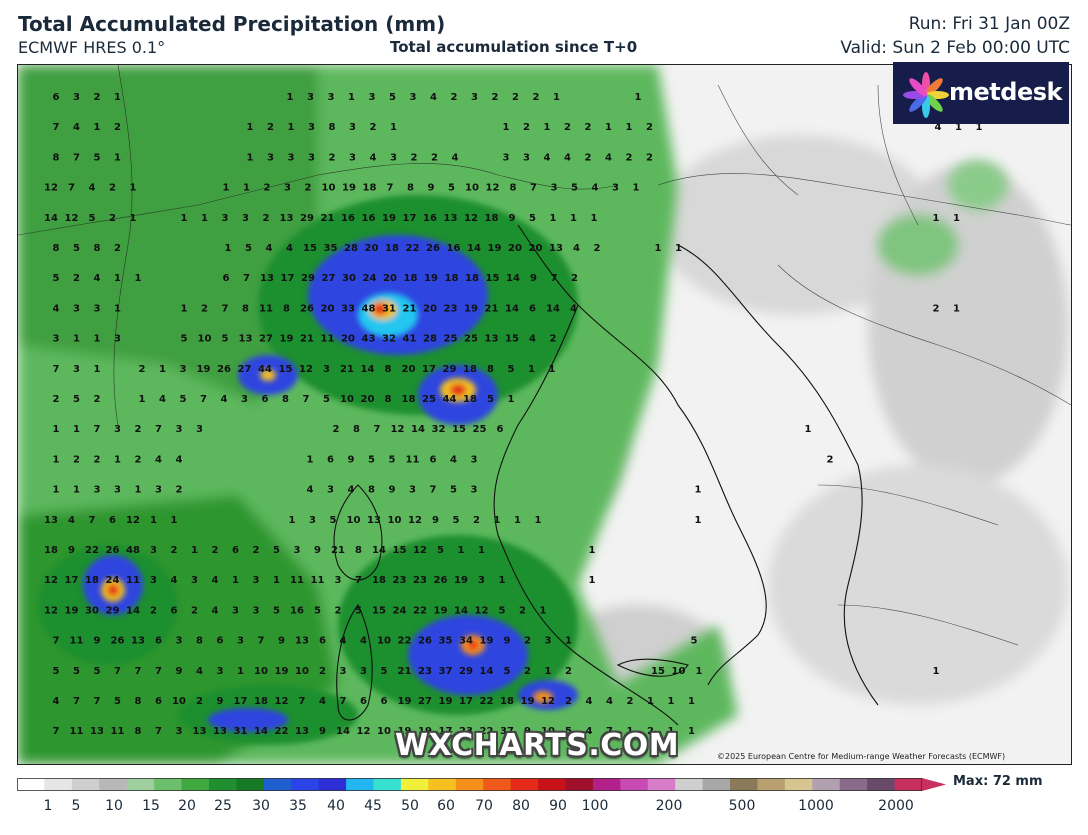 Image resolution: width=1088 pixels, height=835 pixels. What do you see at coordinates (425, 671) in the screenshot?
I see `grid-value: 23` at bounding box center [425, 671].